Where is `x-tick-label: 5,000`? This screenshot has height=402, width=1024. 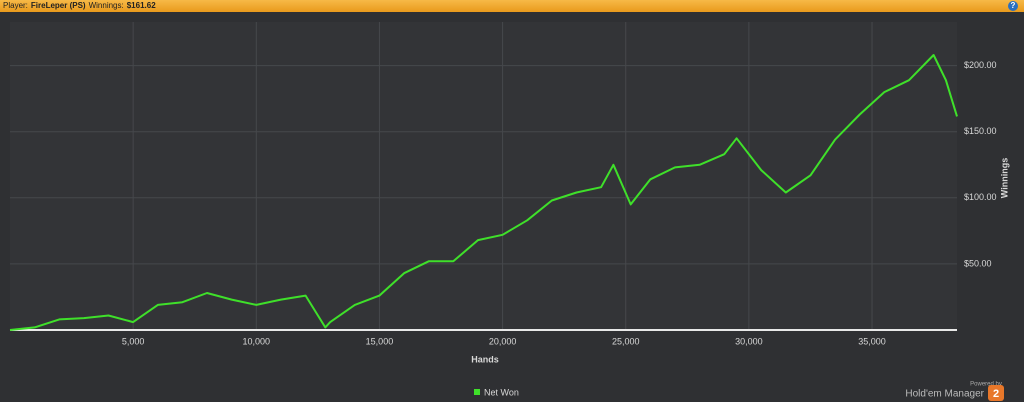 x-tick-label: 5,000 is located at coordinates (133, 341).